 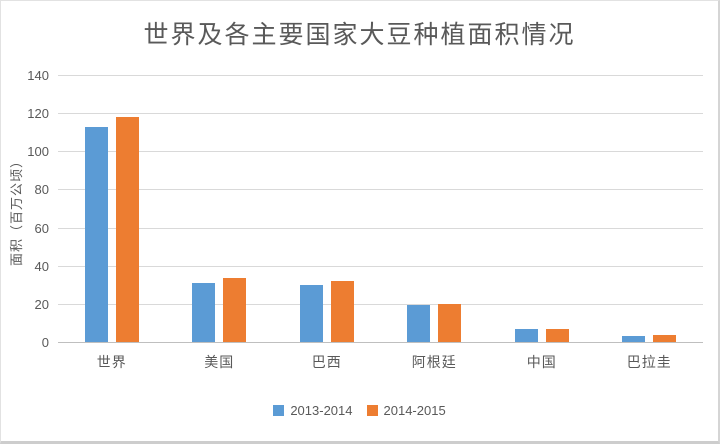 I want to click on x-label-巴西: 巴西, so click(x=326, y=362).